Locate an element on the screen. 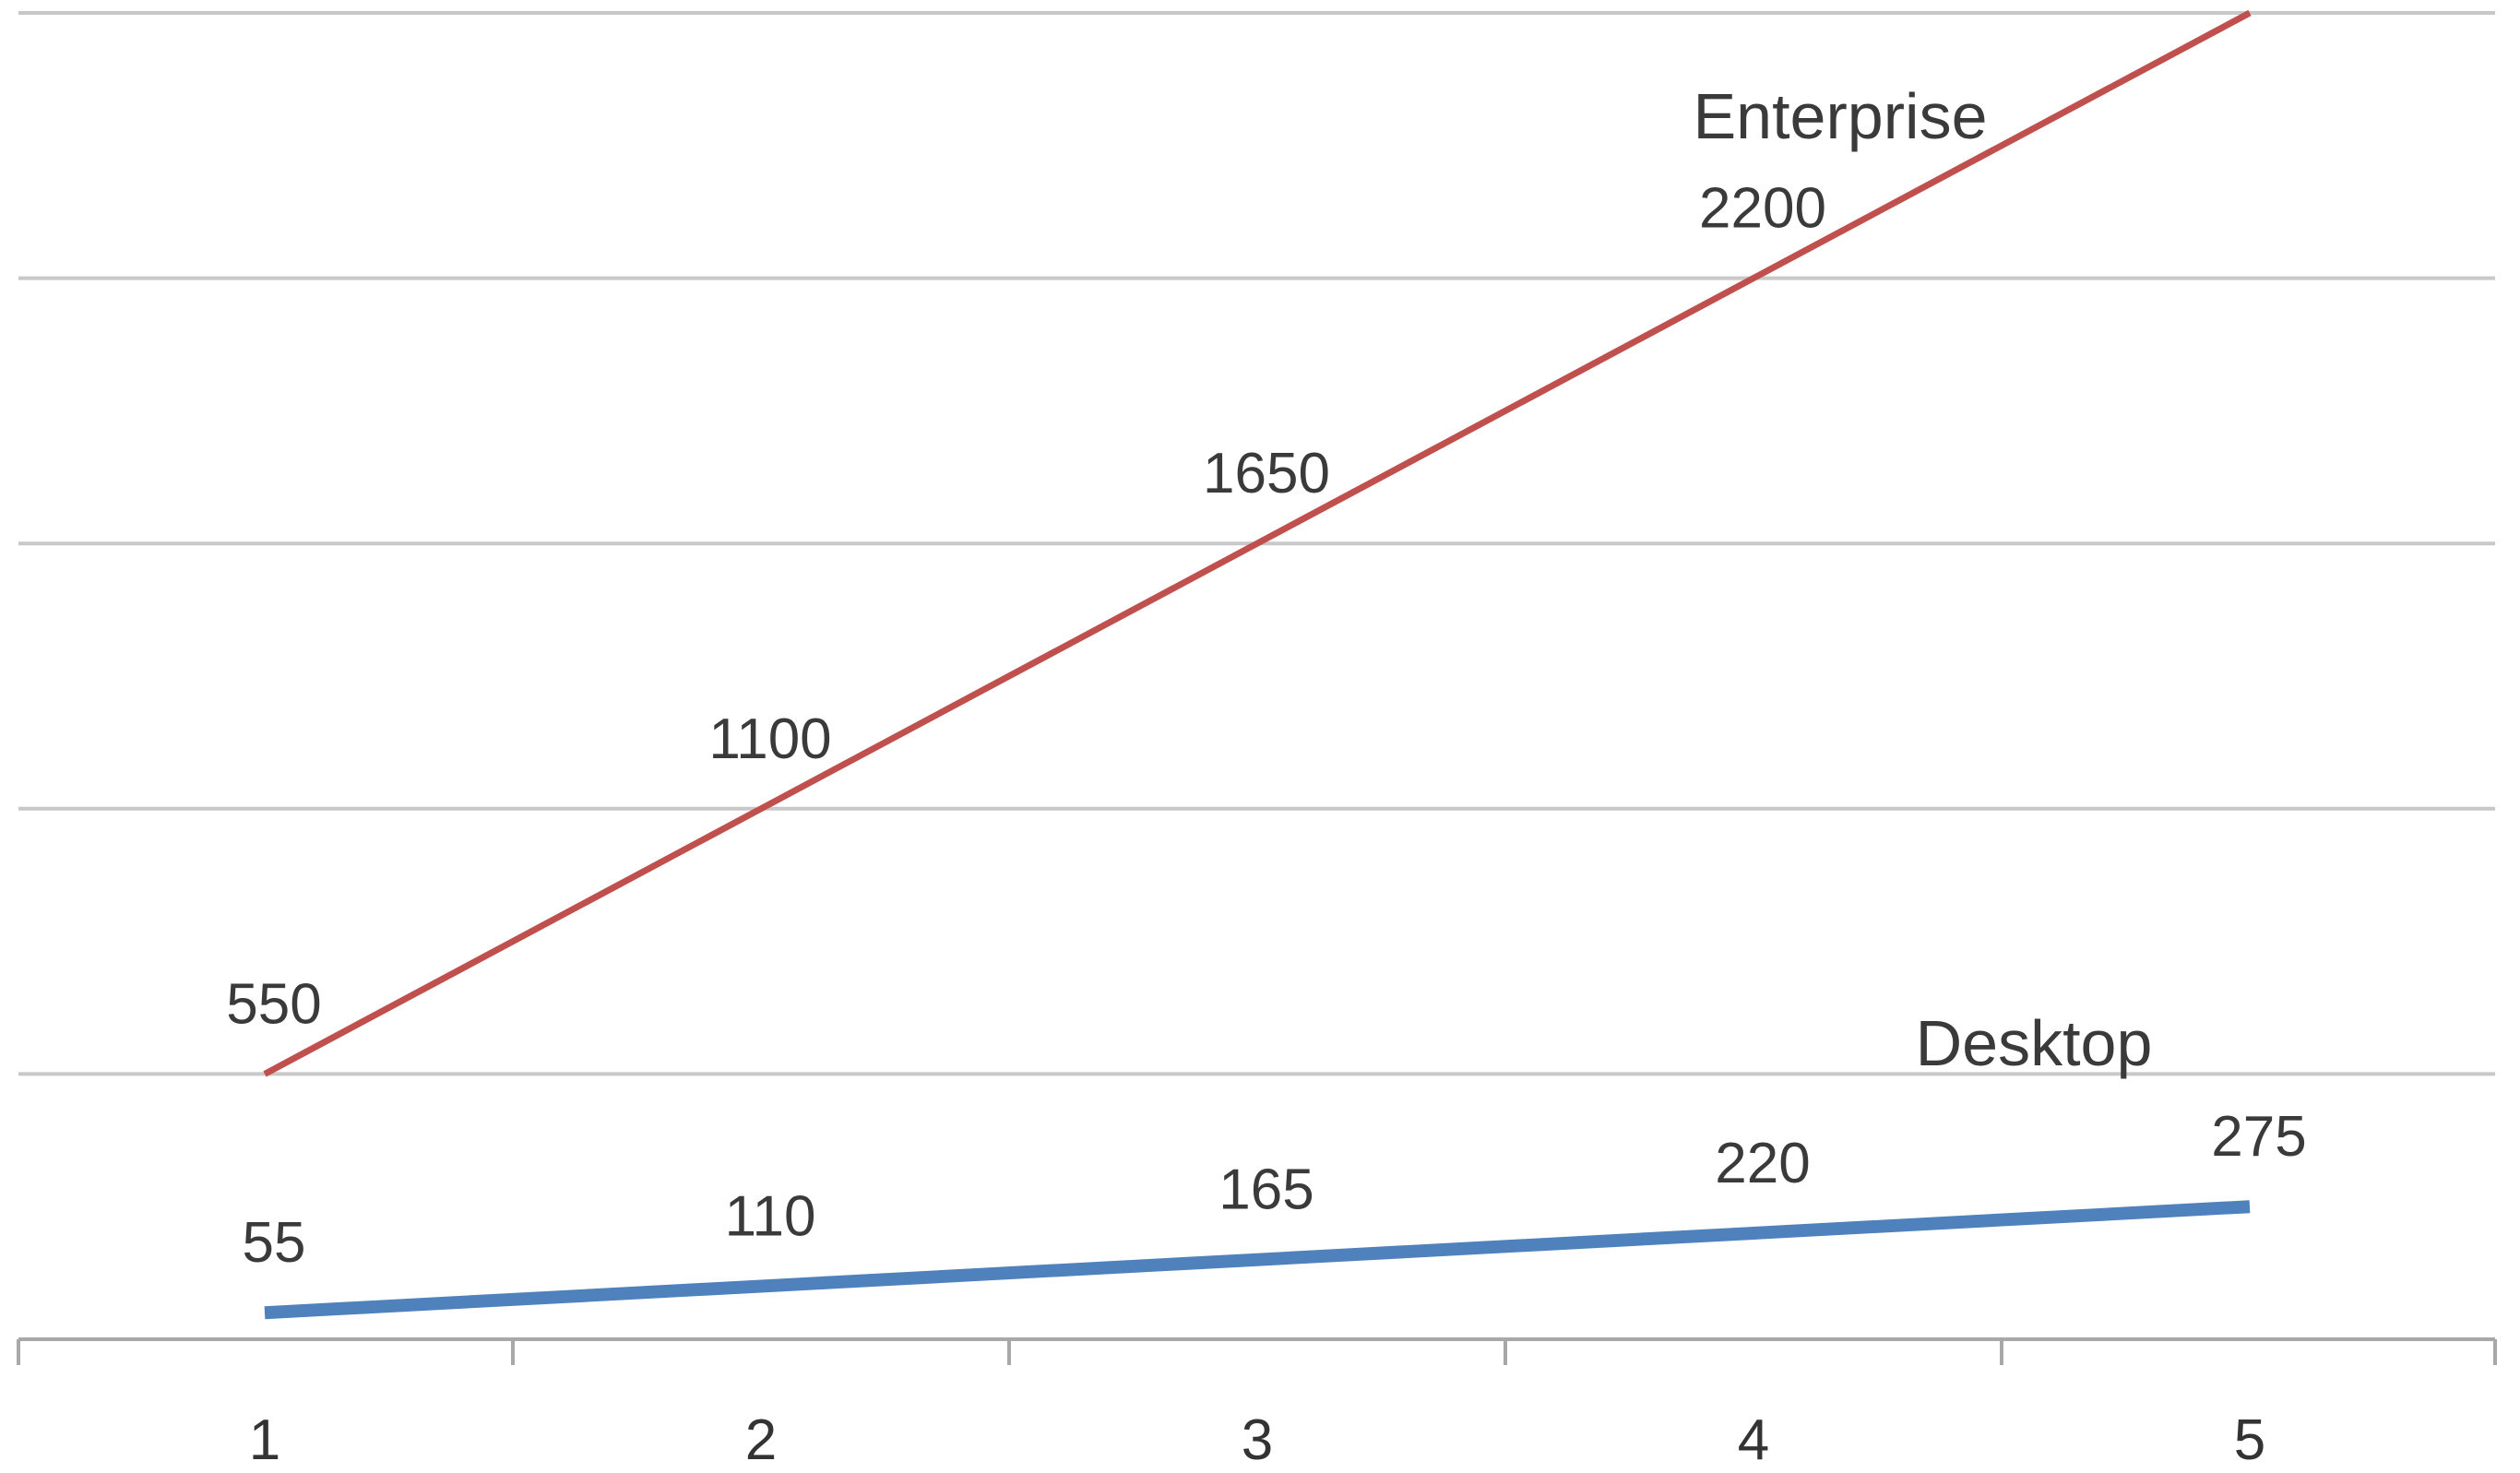 The height and width of the screenshot is (1473, 2520). series-name-label-desktop: Desktop is located at coordinates (2034, 1043).